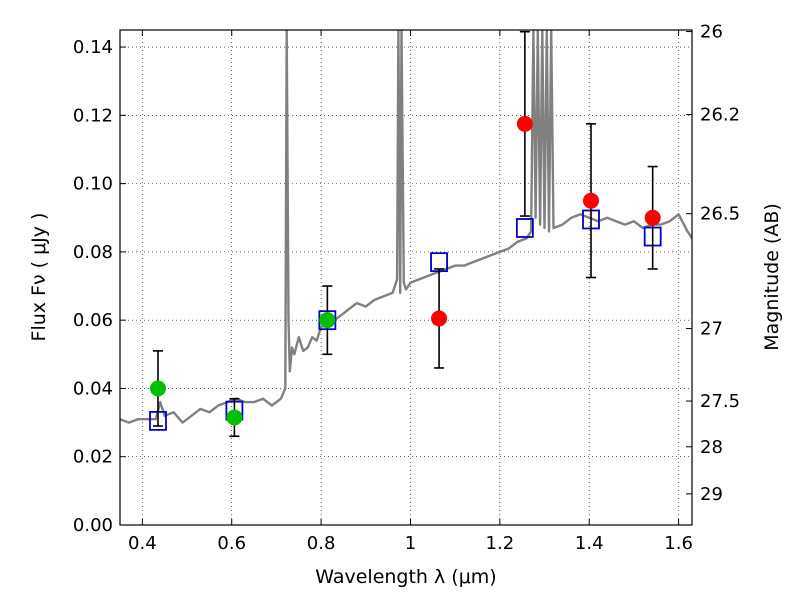 The image size is (800, 600). Describe the element at coordinates (711, 447) in the screenshot. I see `mag-tick-label: 28` at that location.